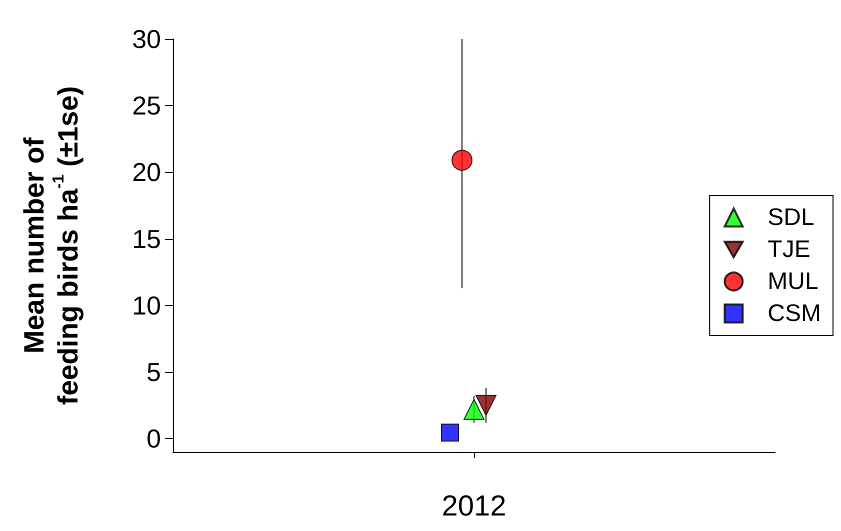  Describe the element at coordinates (153, 372) in the screenshot. I see `y-tick-label: 5` at that location.